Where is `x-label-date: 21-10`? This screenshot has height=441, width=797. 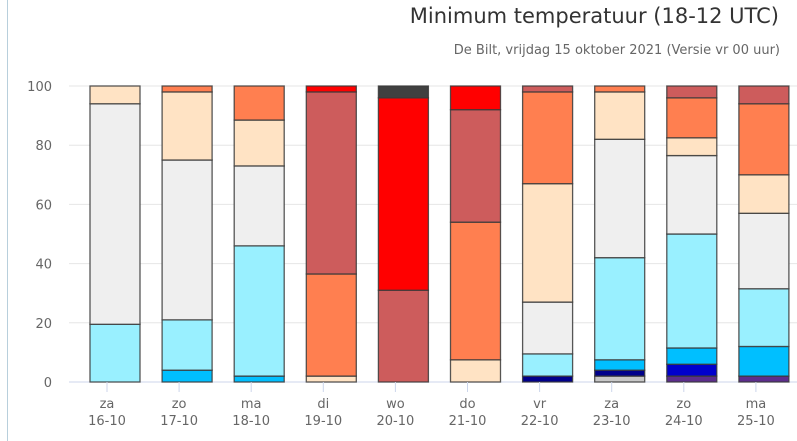 x-label-date: 21-10 is located at coordinates (468, 421).